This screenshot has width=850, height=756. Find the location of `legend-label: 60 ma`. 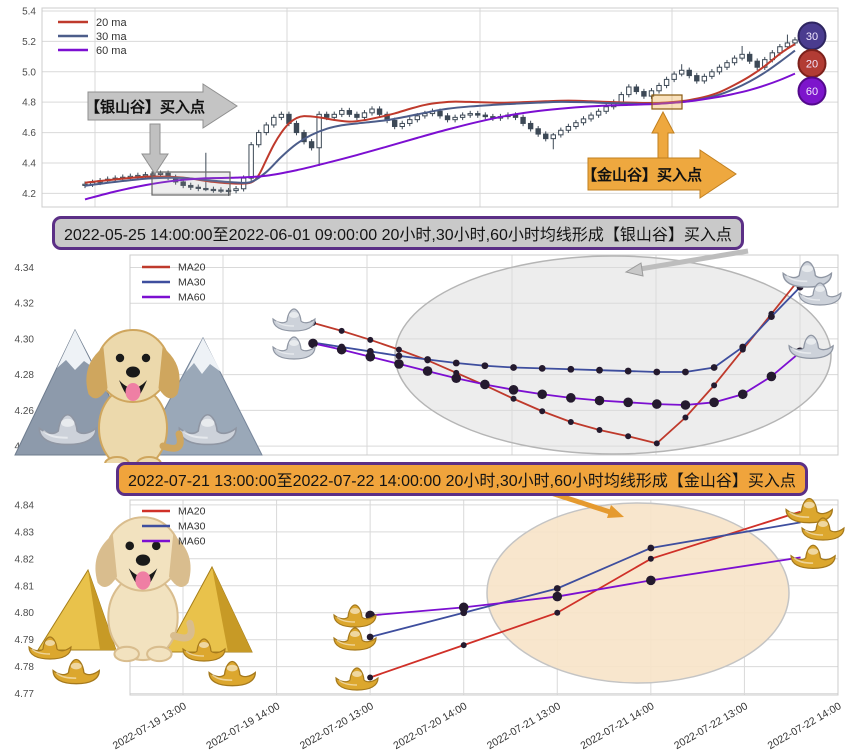

legend-label: 60 ma is located at coordinates (111, 51).